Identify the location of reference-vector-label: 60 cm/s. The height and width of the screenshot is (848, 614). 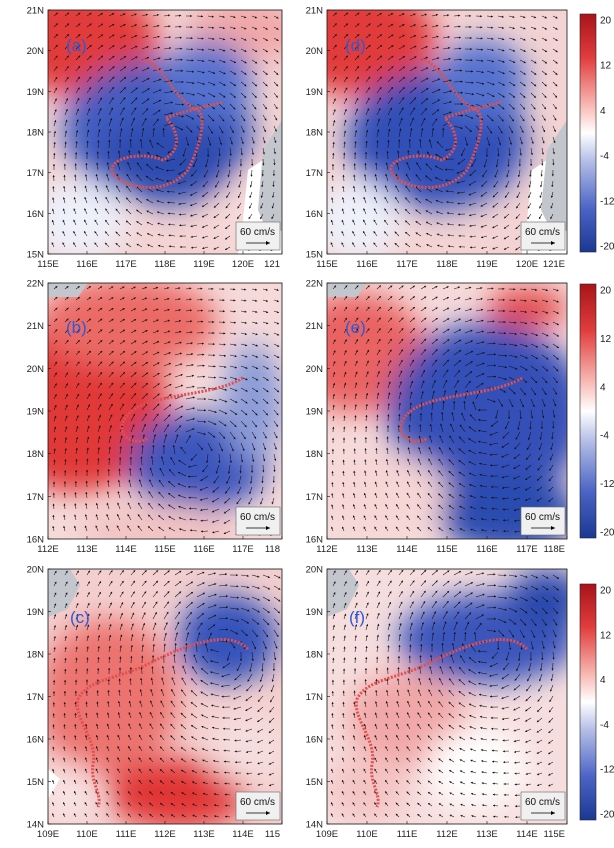
(257, 517).